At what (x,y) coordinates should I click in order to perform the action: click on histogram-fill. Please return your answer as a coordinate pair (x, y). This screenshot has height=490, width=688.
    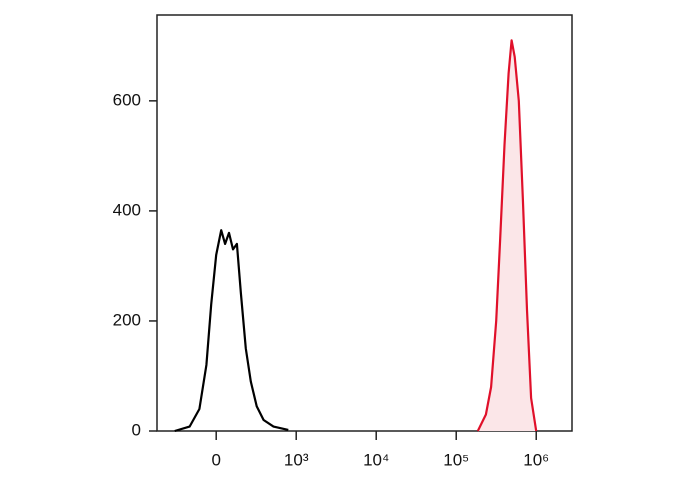
    Looking at the image, I should click on (507, 236).